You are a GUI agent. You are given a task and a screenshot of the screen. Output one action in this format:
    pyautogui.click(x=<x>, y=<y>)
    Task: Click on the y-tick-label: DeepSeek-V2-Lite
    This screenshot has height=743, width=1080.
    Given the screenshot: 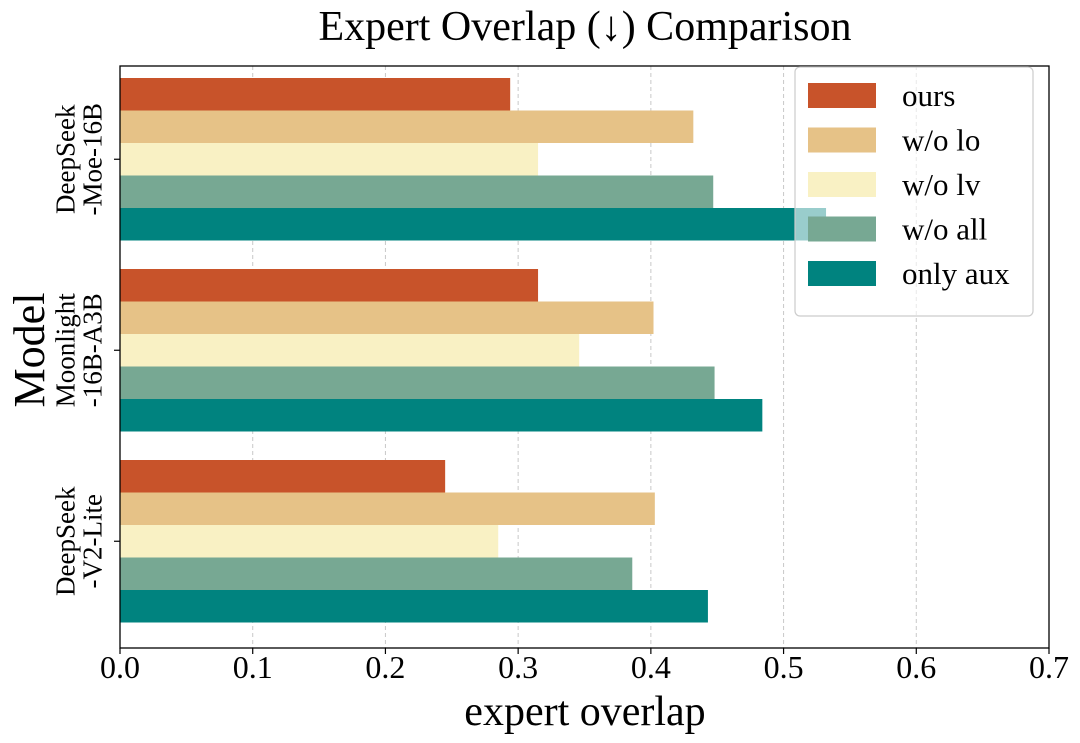 What is the action you would take?
    pyautogui.click(x=79, y=541)
    